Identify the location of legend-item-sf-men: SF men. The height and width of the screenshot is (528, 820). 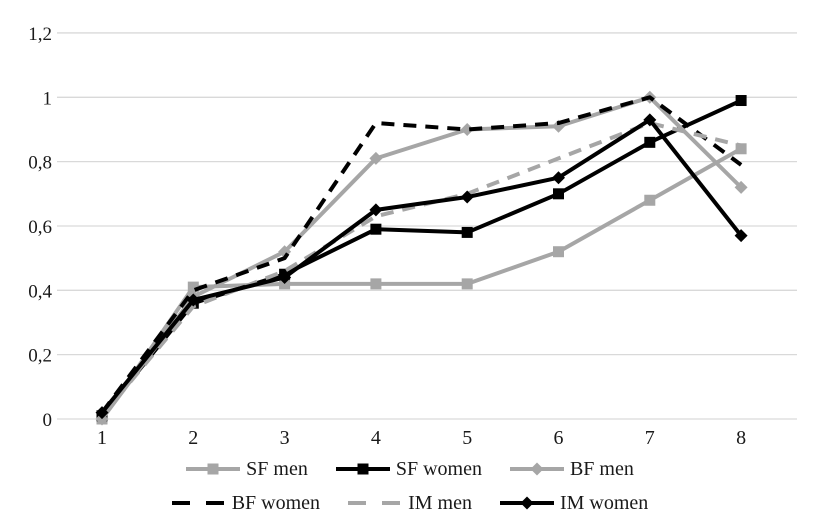
(247, 469).